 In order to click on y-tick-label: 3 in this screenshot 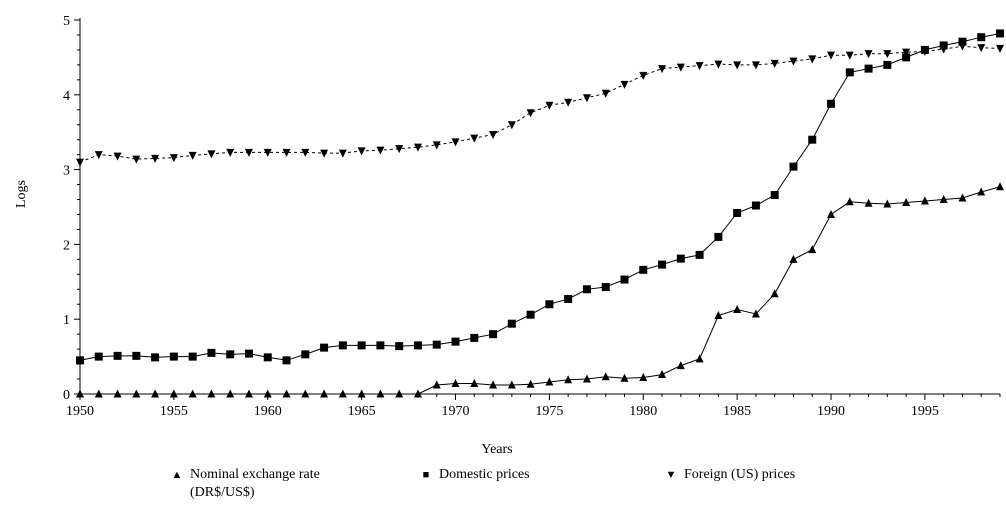, I will do `click(66, 171)`.